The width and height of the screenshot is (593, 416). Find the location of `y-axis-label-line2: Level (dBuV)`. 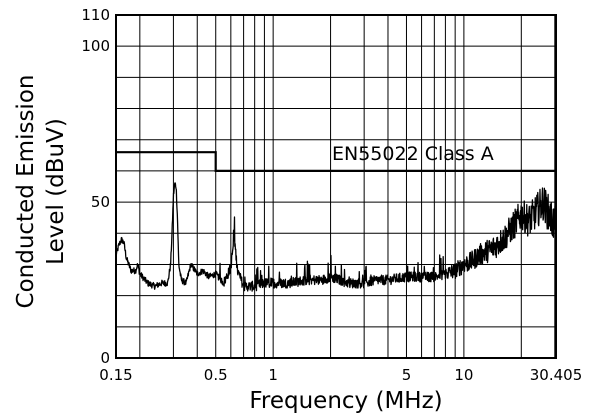

y-axis-label-line2: Level (dBuV) is located at coordinates (56, 191).